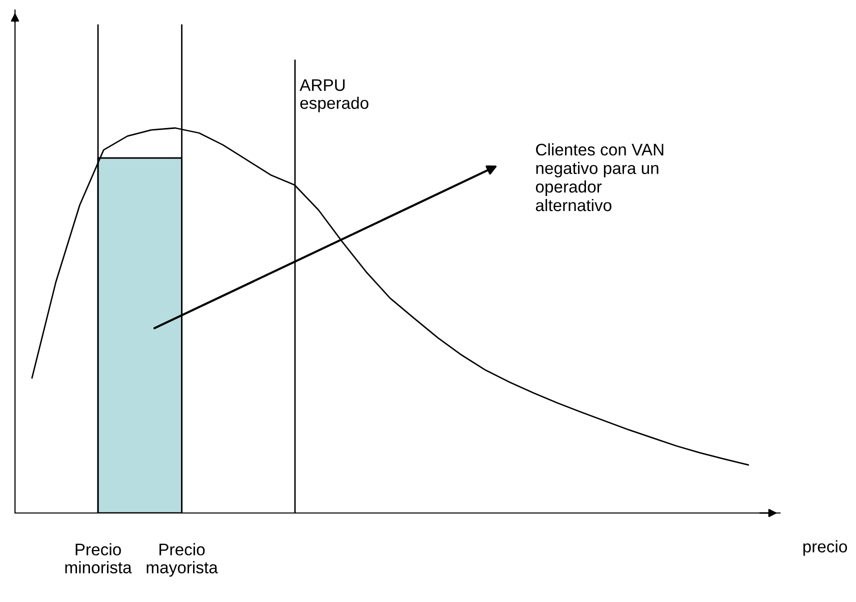  Describe the element at coordinates (182, 560) in the screenshot. I see `text: Precio mayorista` at that location.